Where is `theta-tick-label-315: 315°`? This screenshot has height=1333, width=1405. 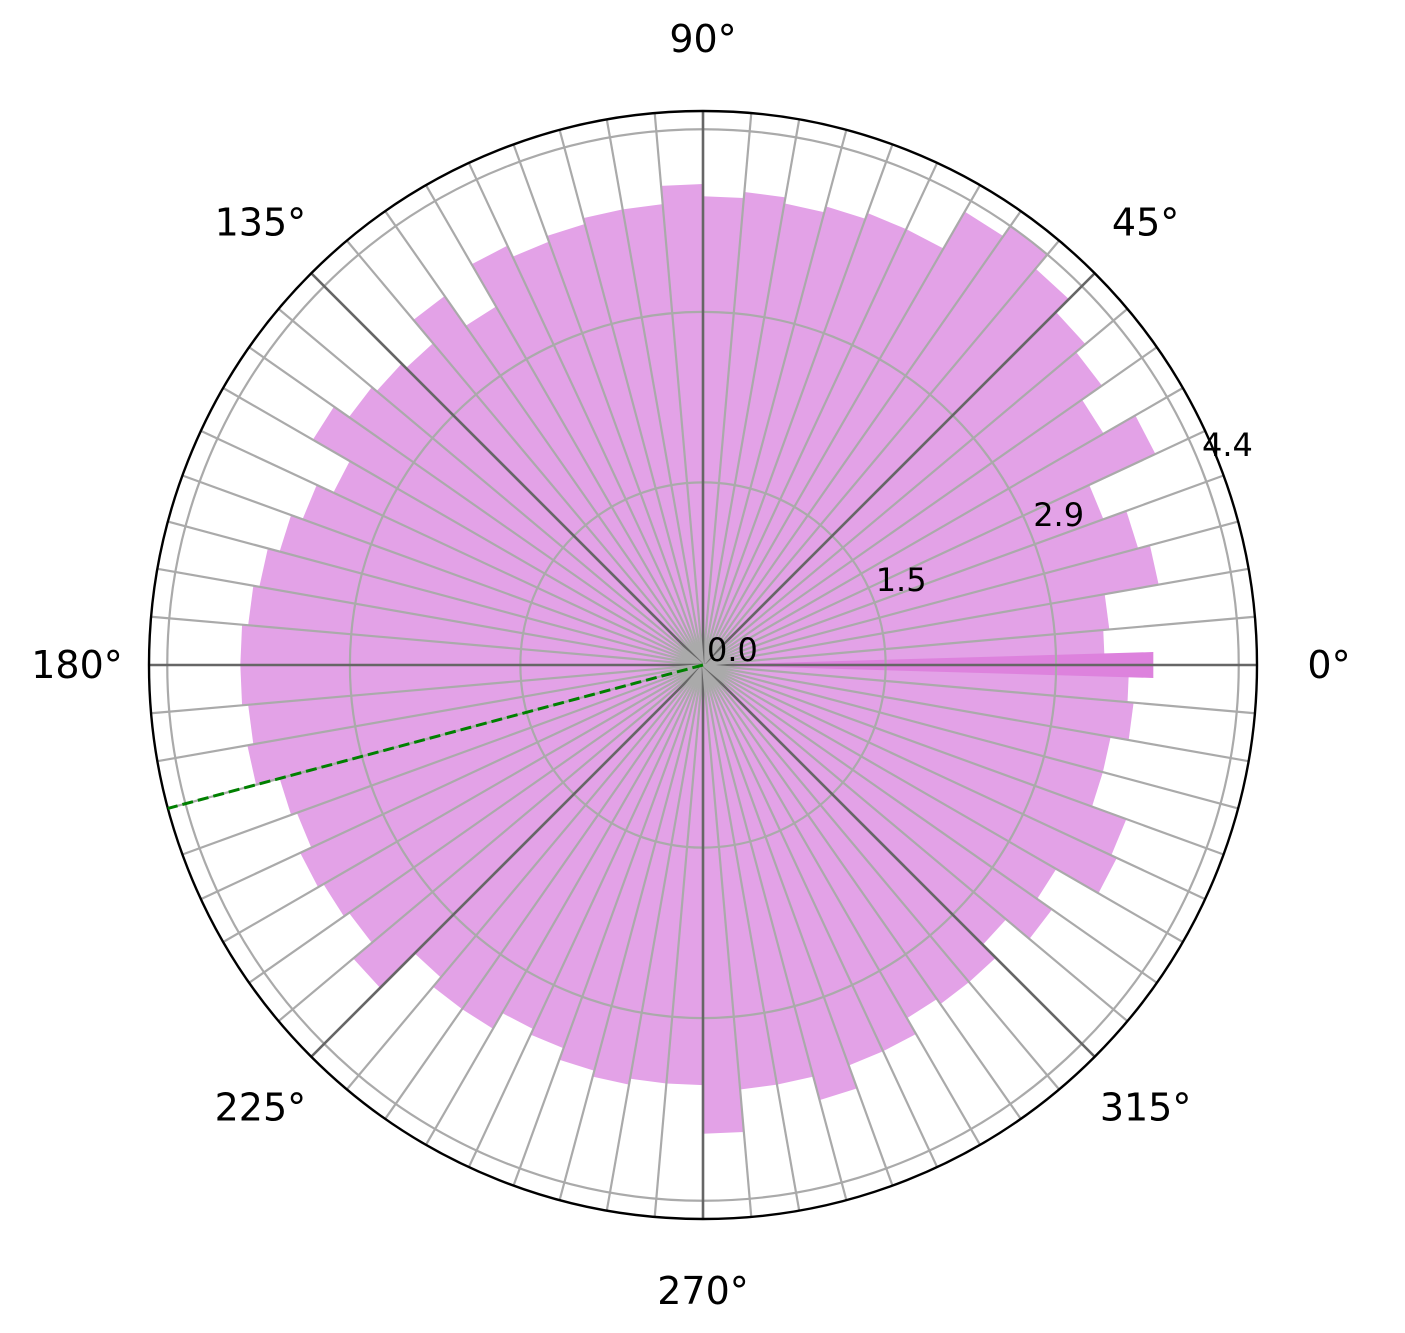 theta-tick-label-315: 315° is located at coordinates (1146, 1108).